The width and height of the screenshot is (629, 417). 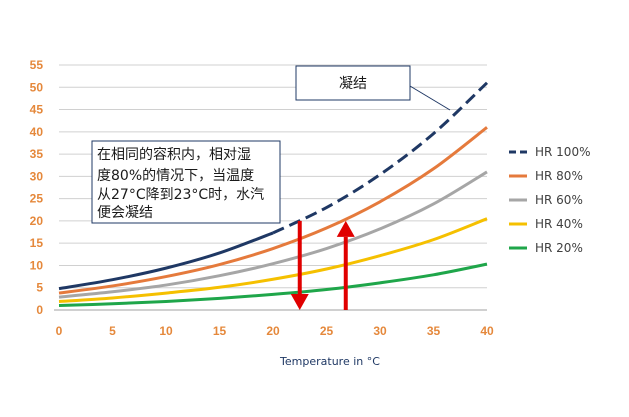 What do you see at coordinates (273, 331) in the screenshot?
I see `x-tick-label: 20` at bounding box center [273, 331].